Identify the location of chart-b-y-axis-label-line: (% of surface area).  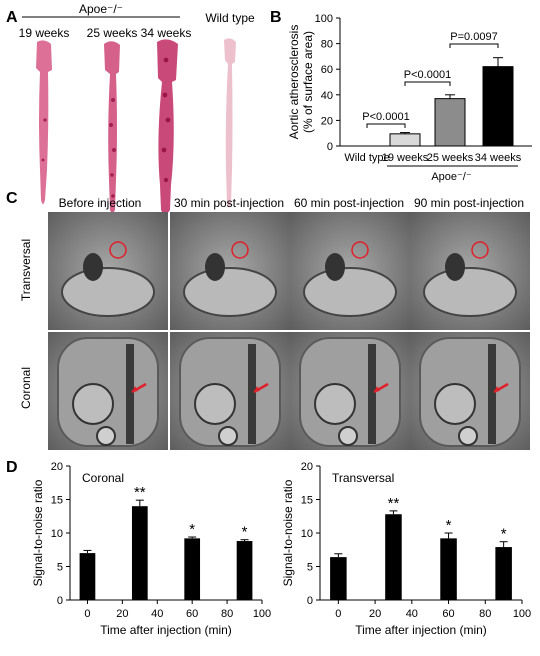
(308, 82).